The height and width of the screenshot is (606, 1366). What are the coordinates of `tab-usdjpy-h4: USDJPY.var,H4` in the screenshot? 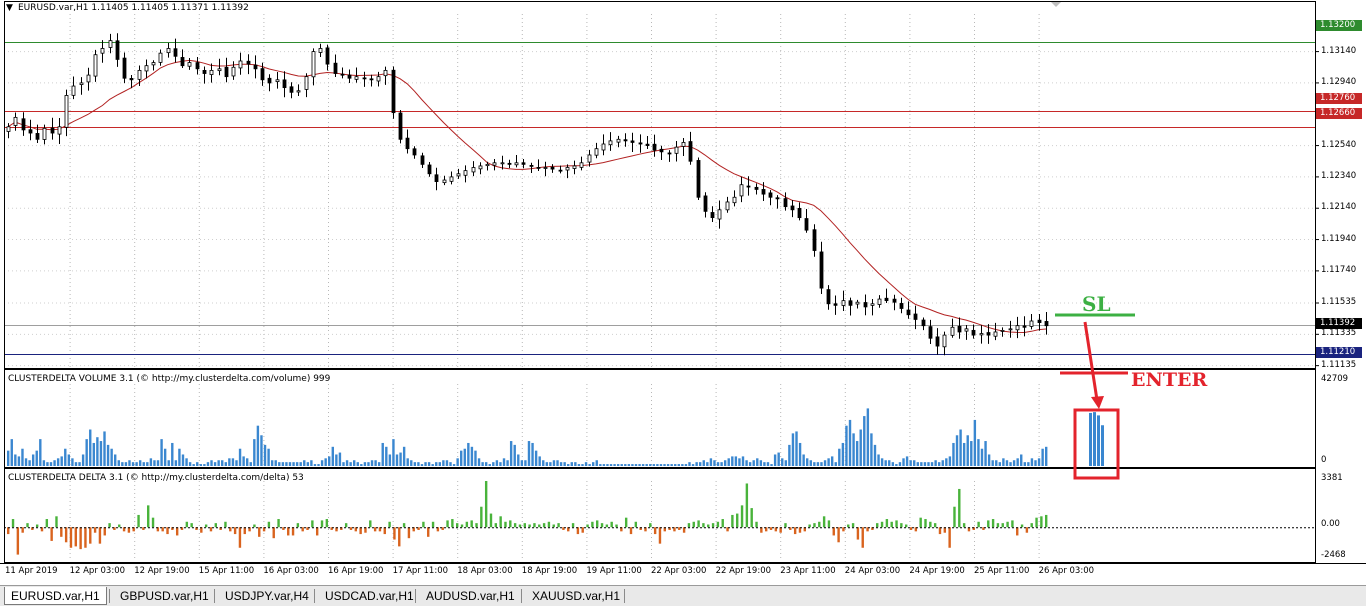 It's located at (267, 596).